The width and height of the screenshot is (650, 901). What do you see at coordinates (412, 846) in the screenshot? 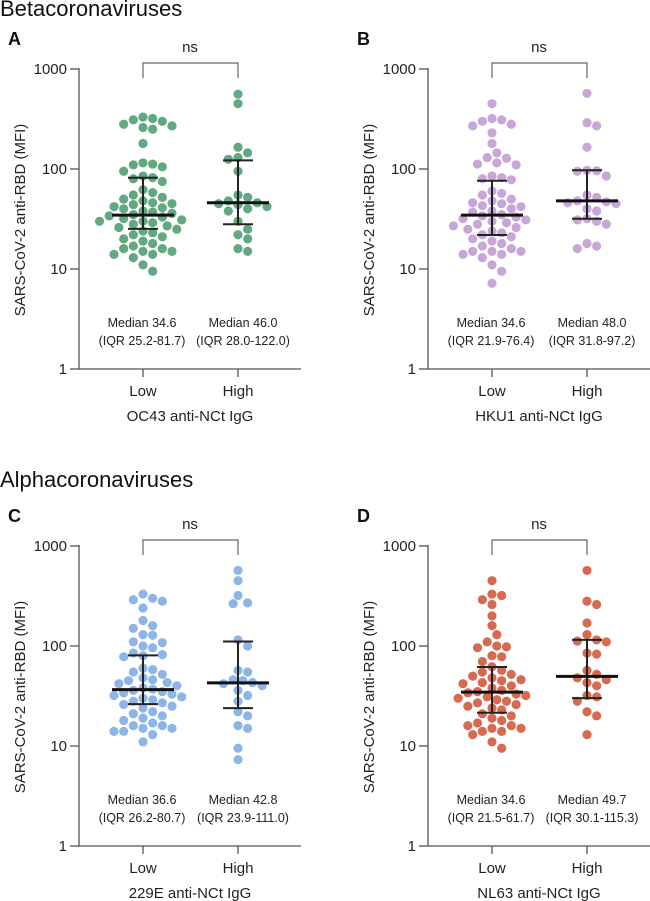
I see `y-tick-label: 1` at bounding box center [412, 846].